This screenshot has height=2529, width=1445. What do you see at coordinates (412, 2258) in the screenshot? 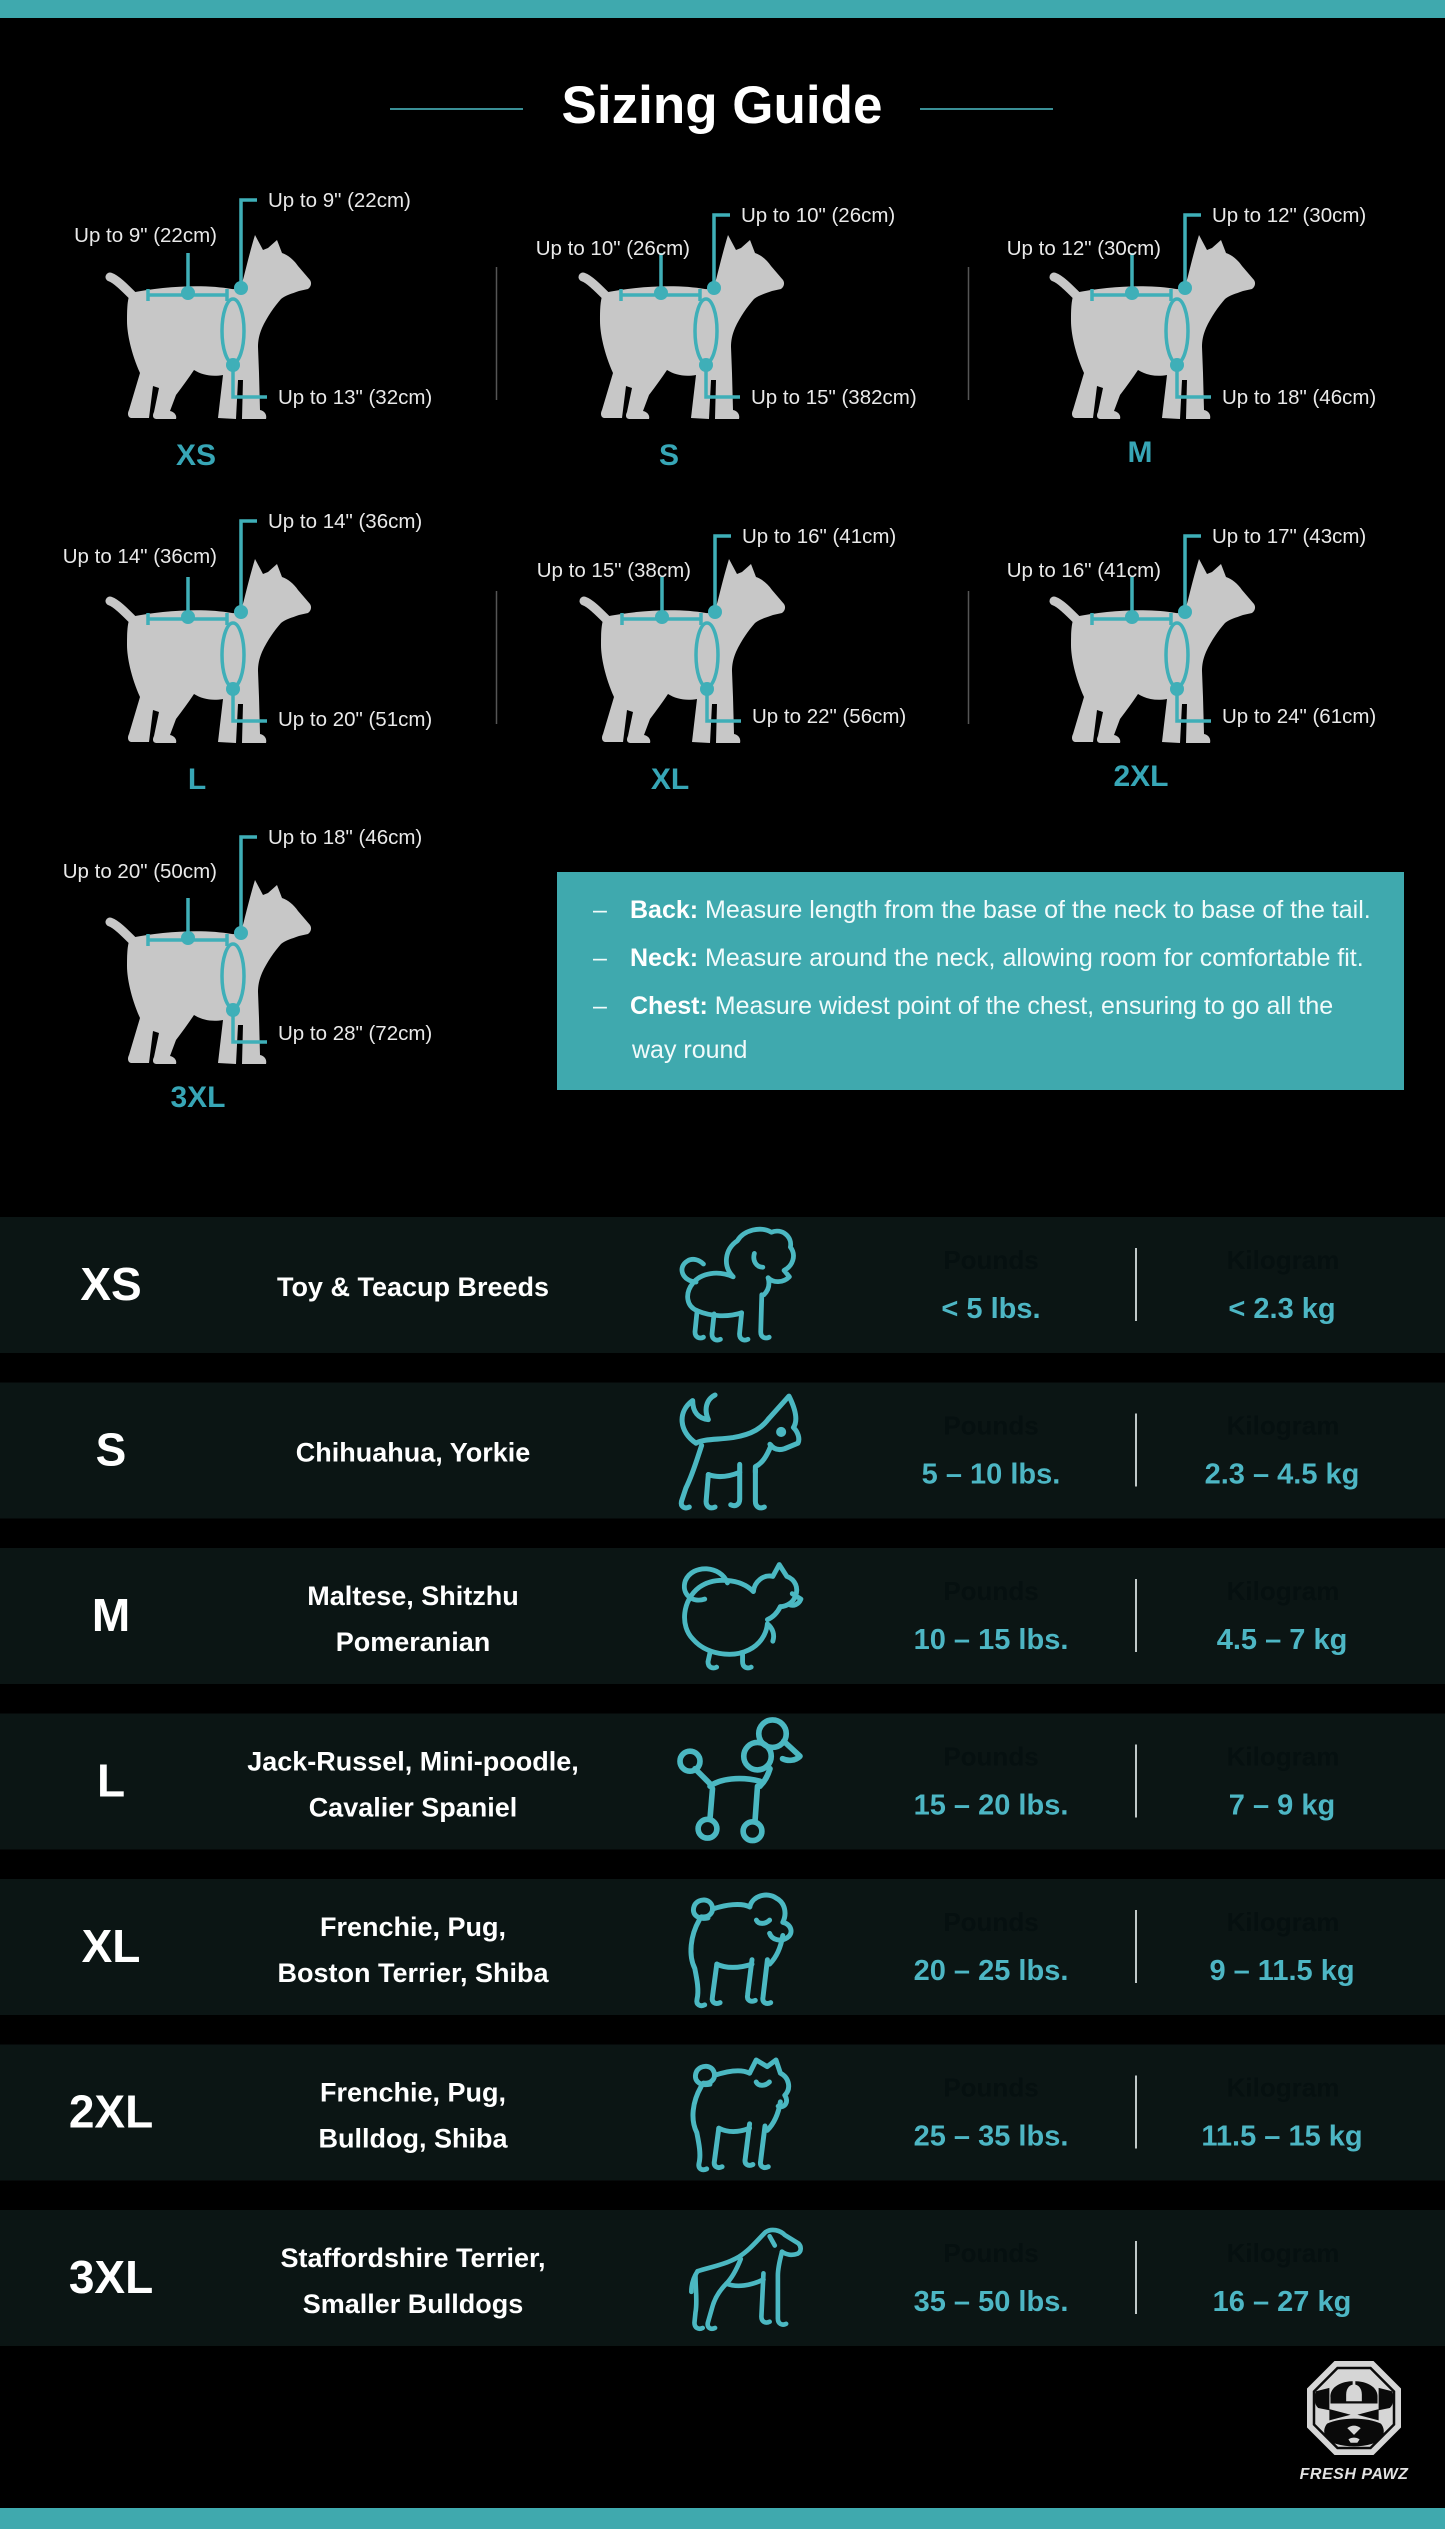
I see `svg-text: Staffordshire Terrier,` at bounding box center [412, 2258].